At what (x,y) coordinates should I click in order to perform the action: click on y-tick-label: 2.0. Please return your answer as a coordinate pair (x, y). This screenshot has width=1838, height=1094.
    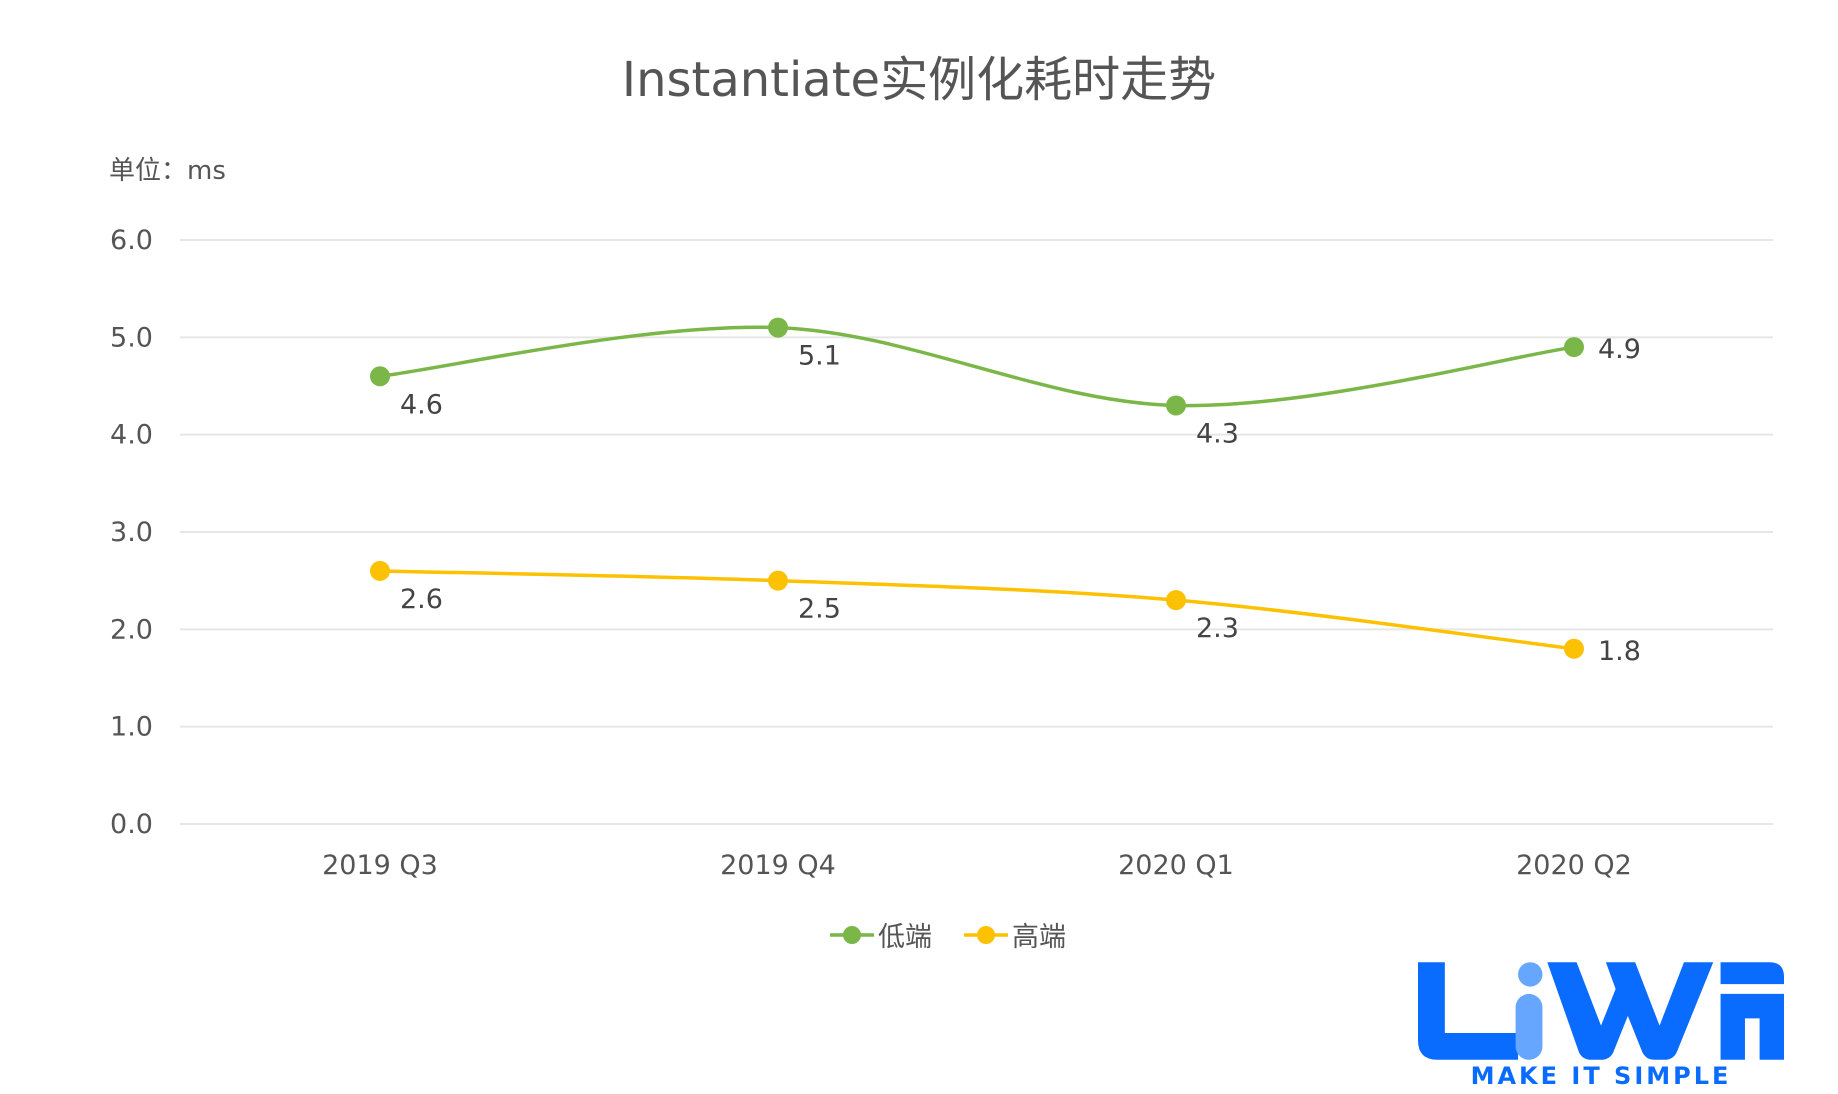
    Looking at the image, I should click on (131, 629).